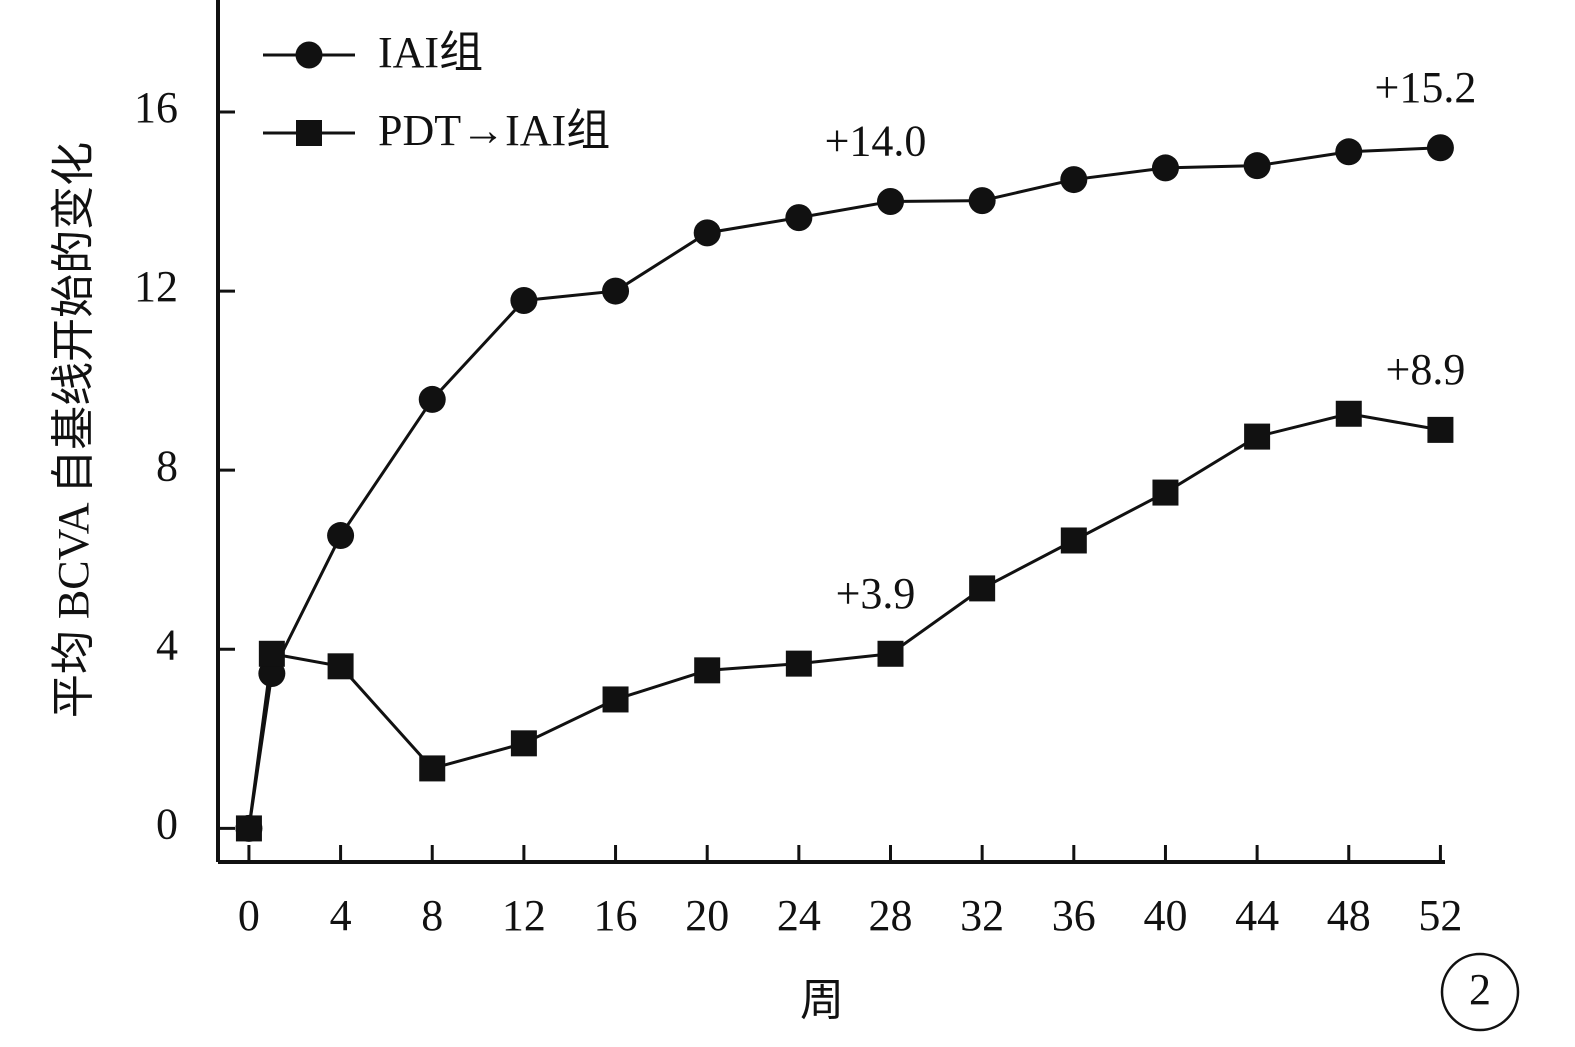  What do you see at coordinates (1257, 915) in the screenshot?
I see `x-tick-label: 44` at bounding box center [1257, 915].